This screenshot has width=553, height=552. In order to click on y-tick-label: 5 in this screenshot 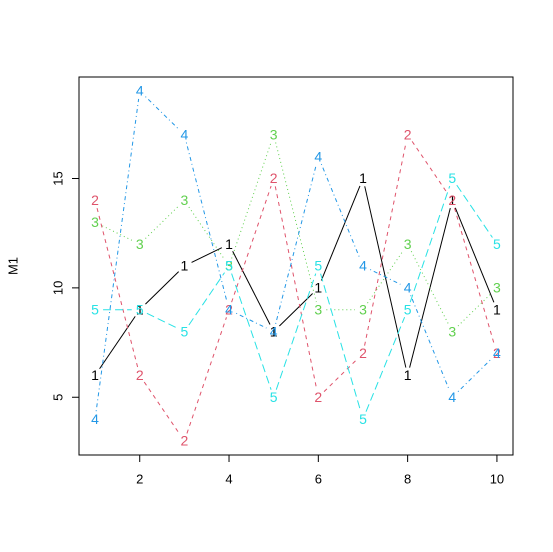, I will do `click(57, 397)`.